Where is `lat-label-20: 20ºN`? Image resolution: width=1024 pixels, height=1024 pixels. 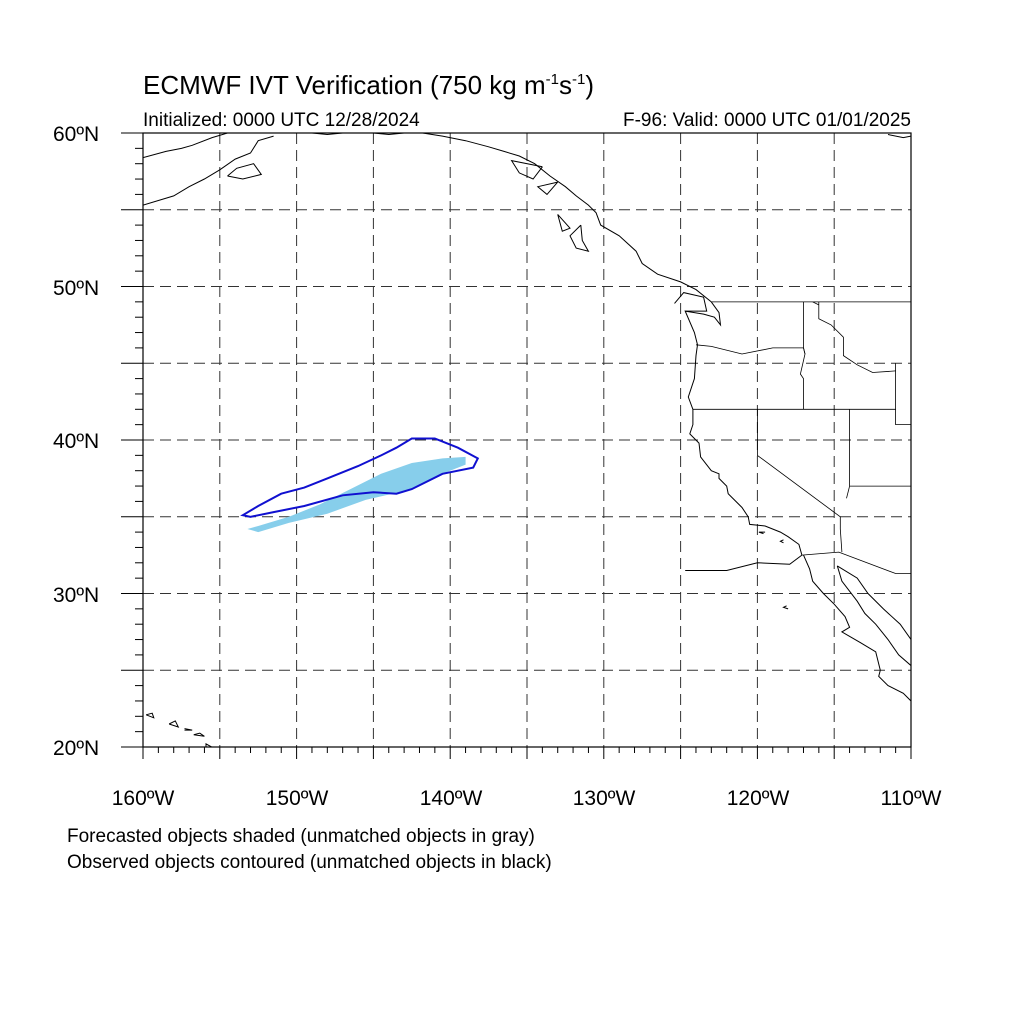
lat-label-20: 20ºN is located at coordinates (76, 748).